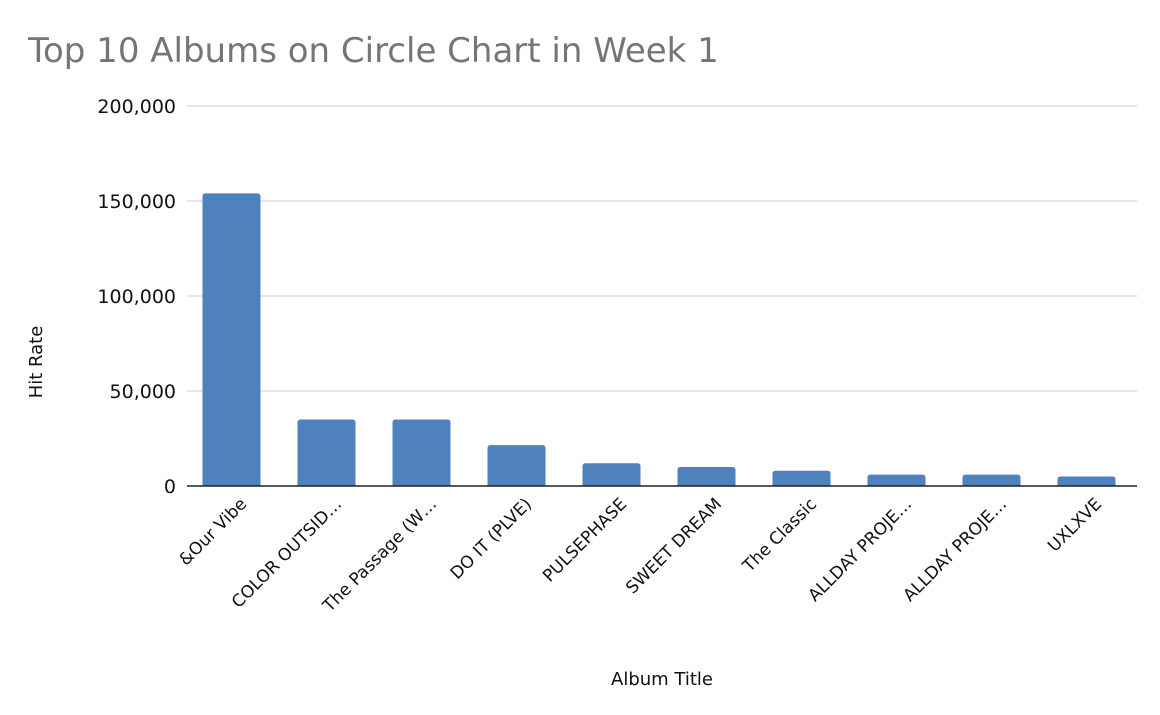  I want to click on x-tick-label: &Our Vibe, so click(213, 532).